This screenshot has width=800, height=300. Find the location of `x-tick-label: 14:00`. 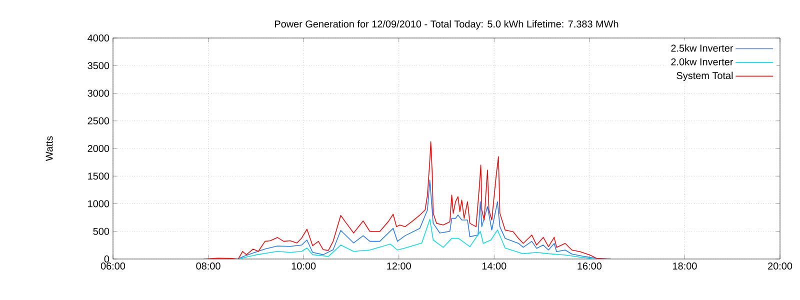

x-tick-label: 14:00 is located at coordinates (494, 266).